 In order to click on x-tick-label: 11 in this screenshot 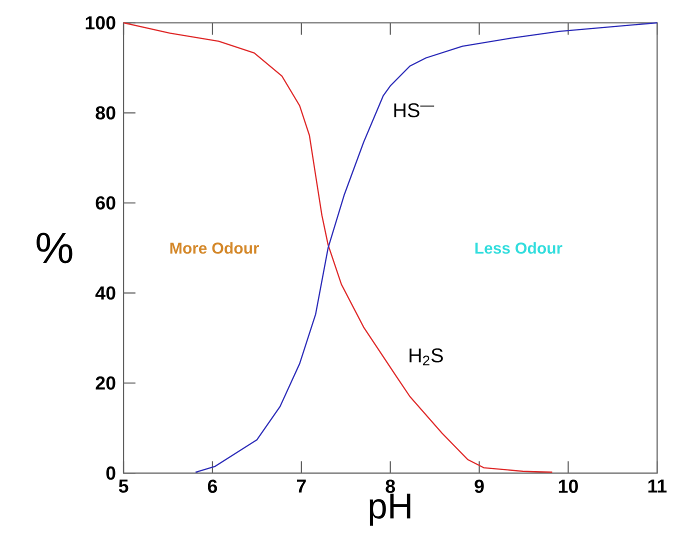, I will do `click(657, 485)`.